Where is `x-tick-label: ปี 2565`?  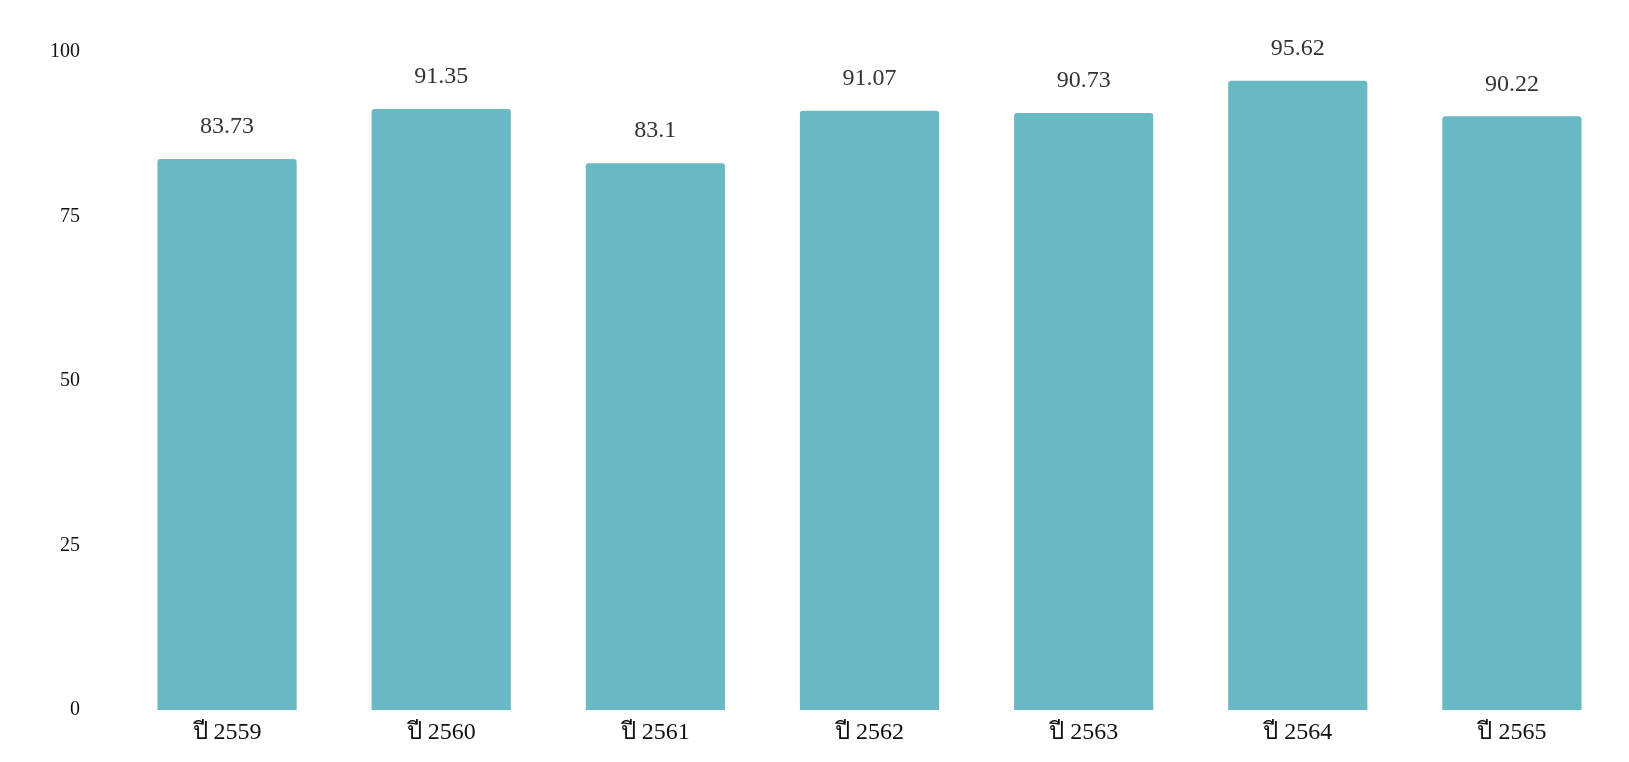 x-tick-label: ปี 2565 is located at coordinates (1511, 730).